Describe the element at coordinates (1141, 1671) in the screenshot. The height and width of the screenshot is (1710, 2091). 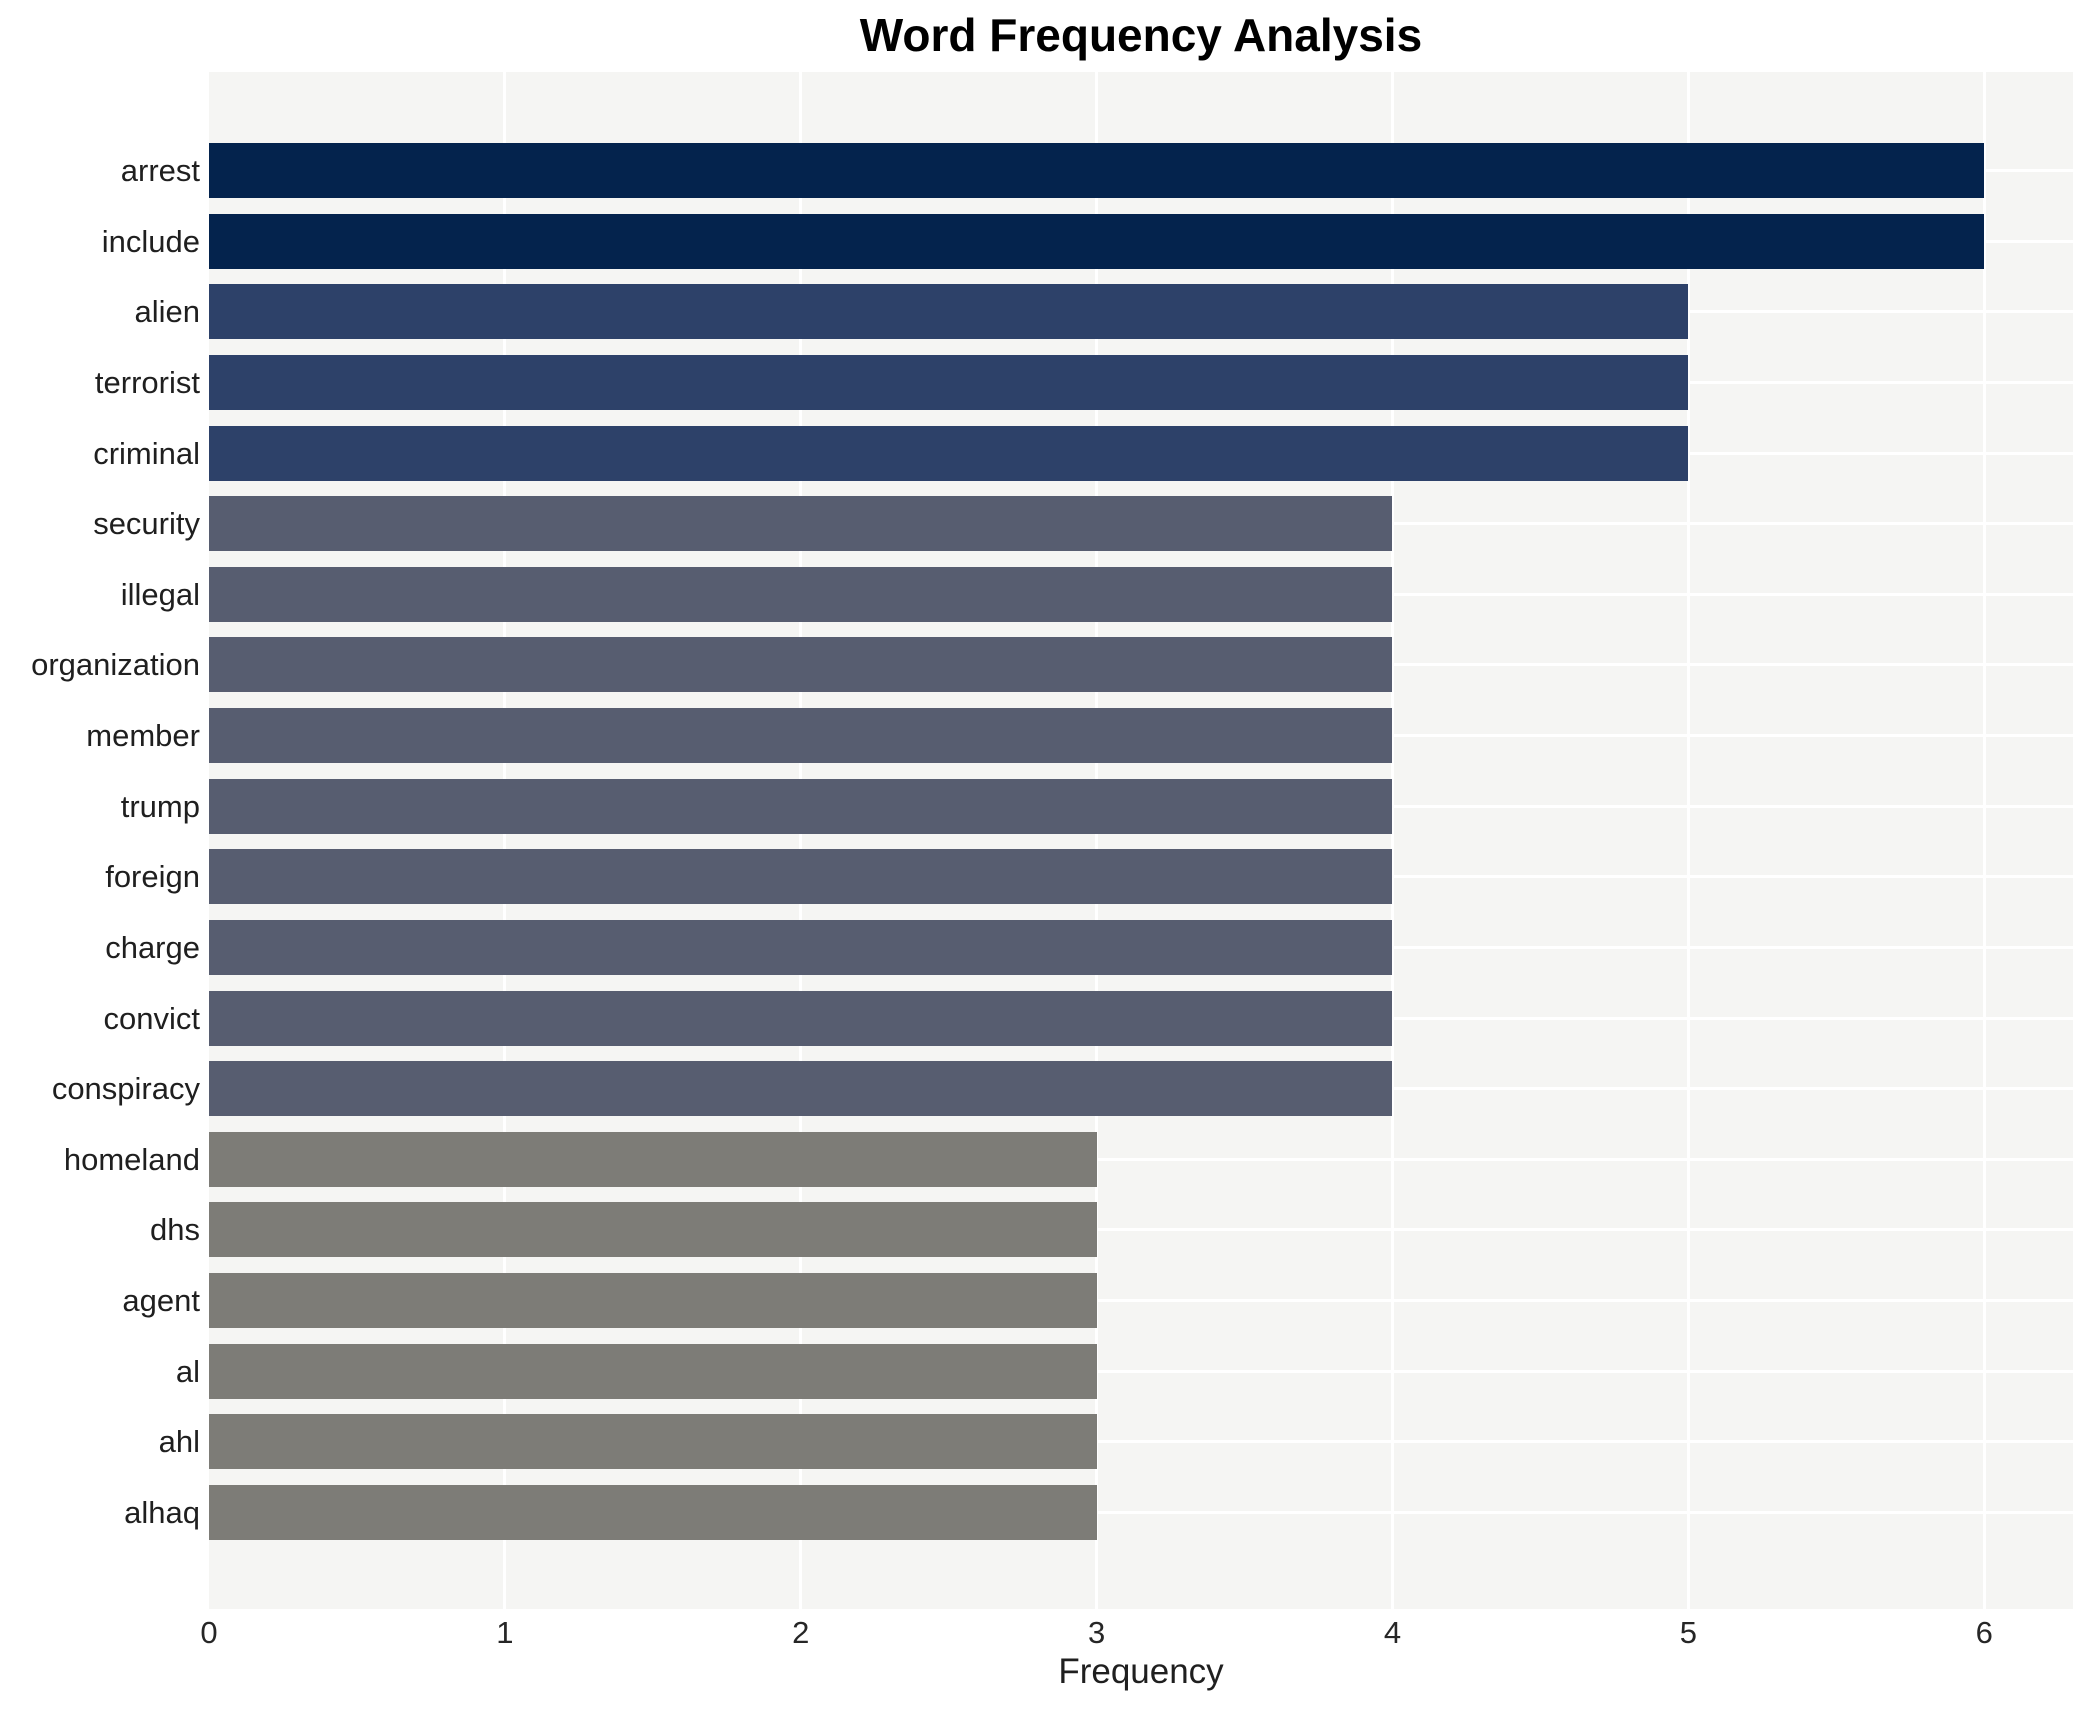
I see `x-axis-title: Frequency` at that location.